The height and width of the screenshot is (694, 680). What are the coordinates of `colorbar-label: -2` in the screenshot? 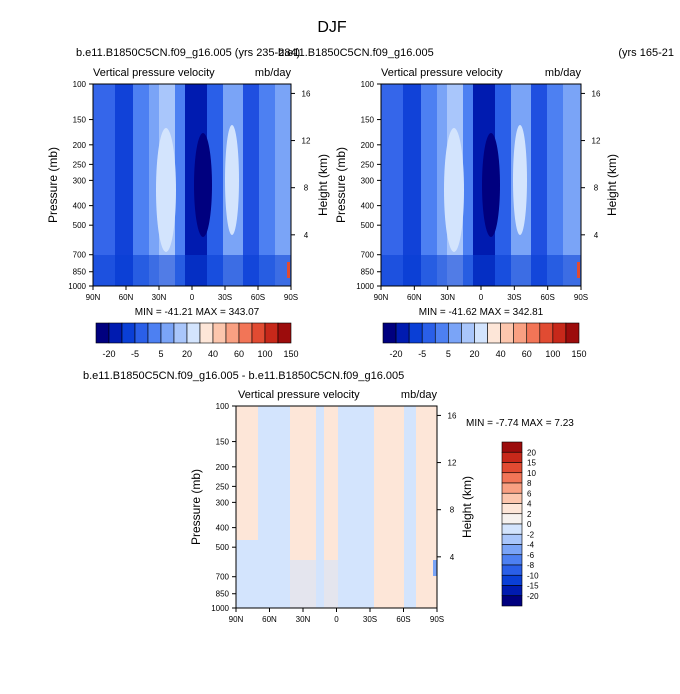 It's located at (531, 534).